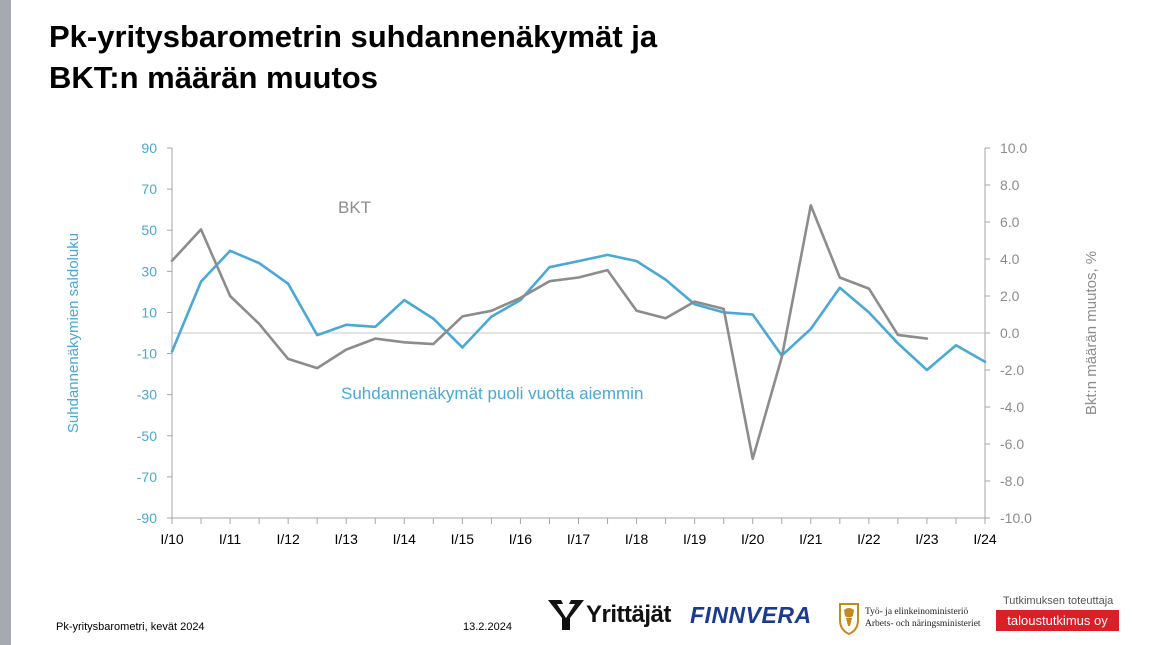  What do you see at coordinates (230, 539) in the screenshot?
I see `x-tick-label: I/11` at bounding box center [230, 539].